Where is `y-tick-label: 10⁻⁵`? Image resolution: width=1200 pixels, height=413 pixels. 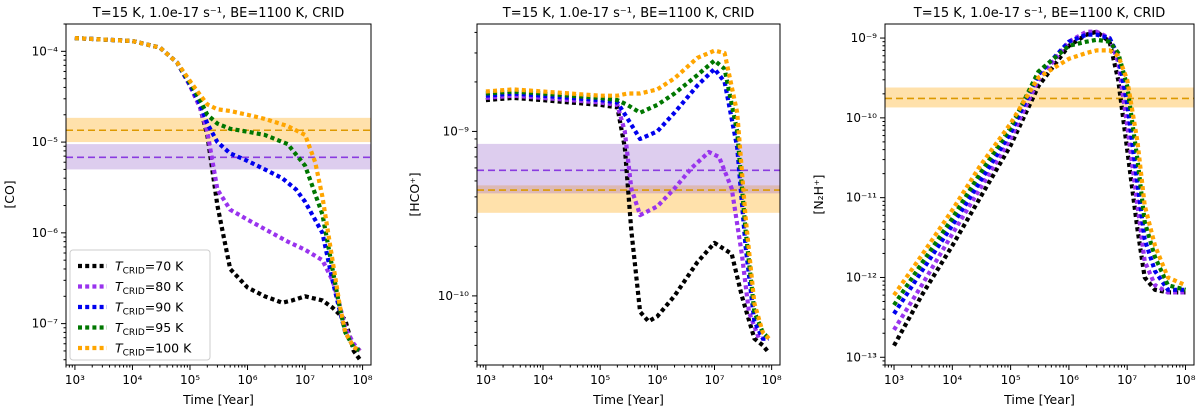 y-tick-label: 10⁻⁵ is located at coordinates (45, 142).